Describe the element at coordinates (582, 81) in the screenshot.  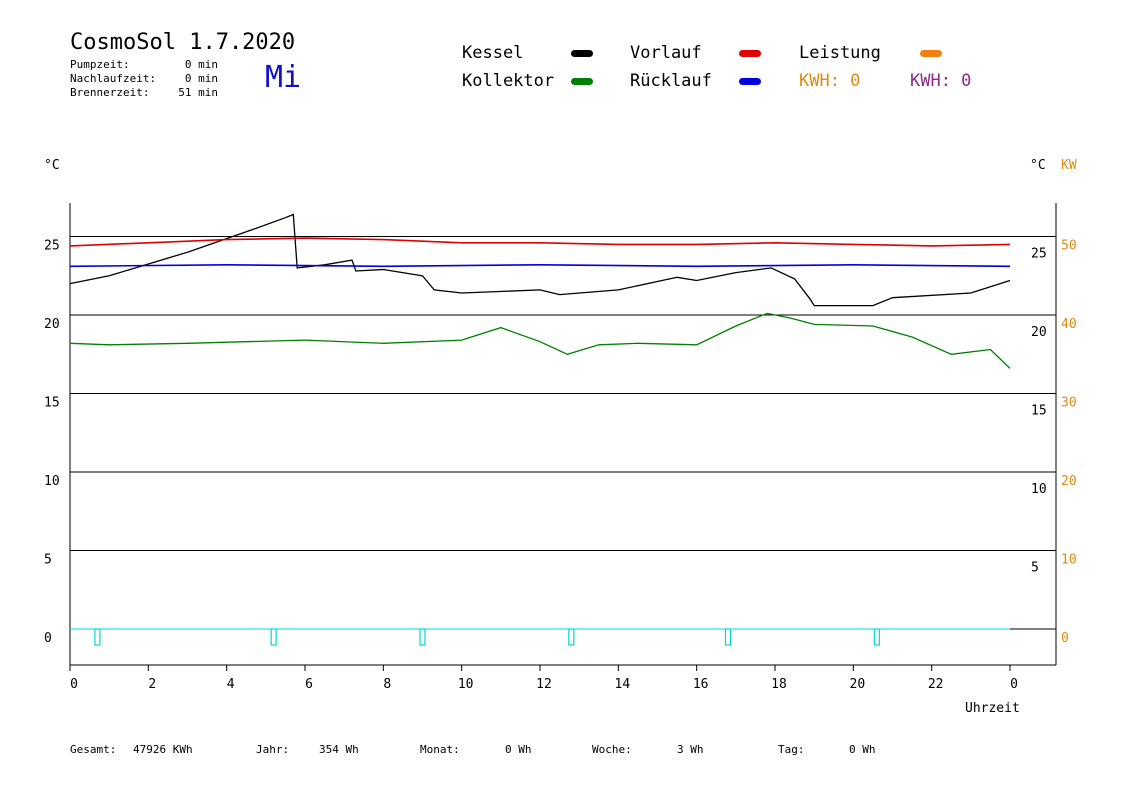
I see `legend-kollektor-swatch` at that location.